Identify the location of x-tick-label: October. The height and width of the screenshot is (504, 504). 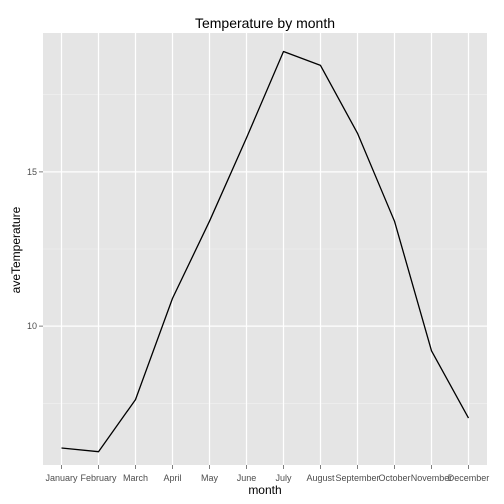
(394, 478).